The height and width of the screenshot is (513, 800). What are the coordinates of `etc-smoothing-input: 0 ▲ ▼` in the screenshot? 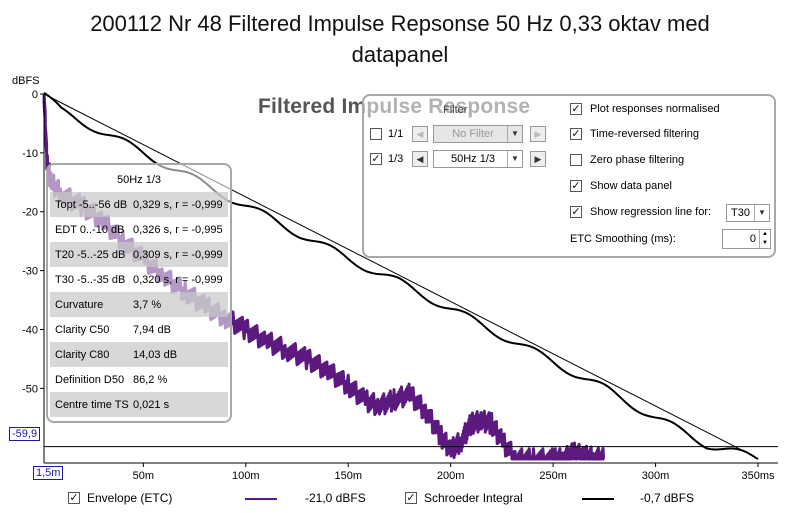 It's located at (746, 239).